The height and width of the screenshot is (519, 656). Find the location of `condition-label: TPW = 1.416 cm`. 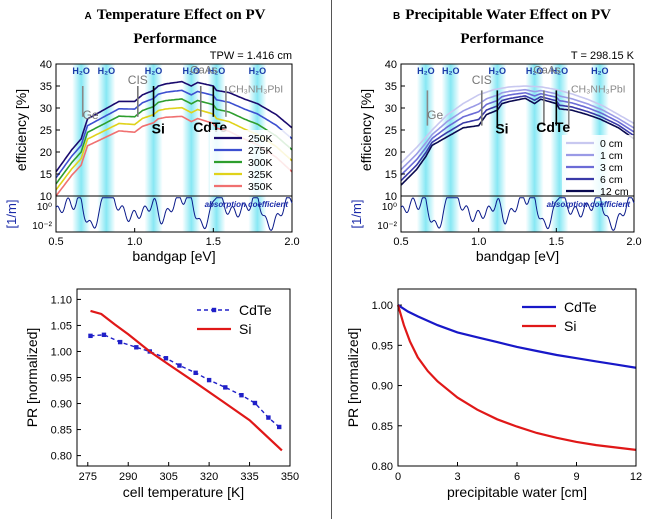

condition-label: TPW = 1.416 cm is located at coordinates (251, 56).